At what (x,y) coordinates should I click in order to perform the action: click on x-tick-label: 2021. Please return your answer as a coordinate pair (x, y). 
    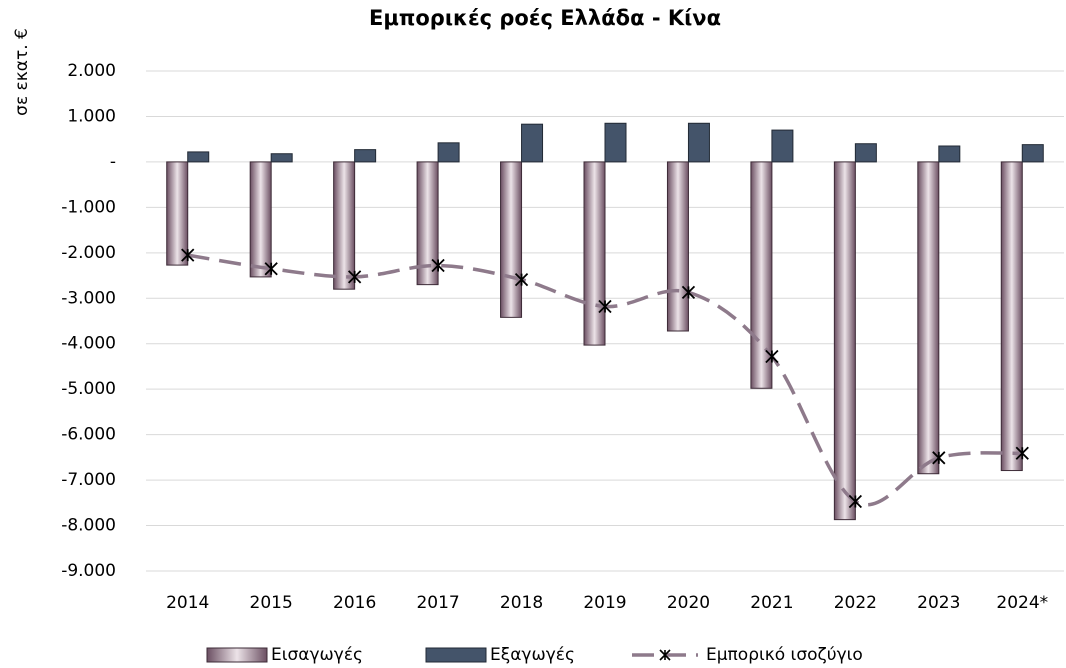
    Looking at the image, I should click on (771, 603).